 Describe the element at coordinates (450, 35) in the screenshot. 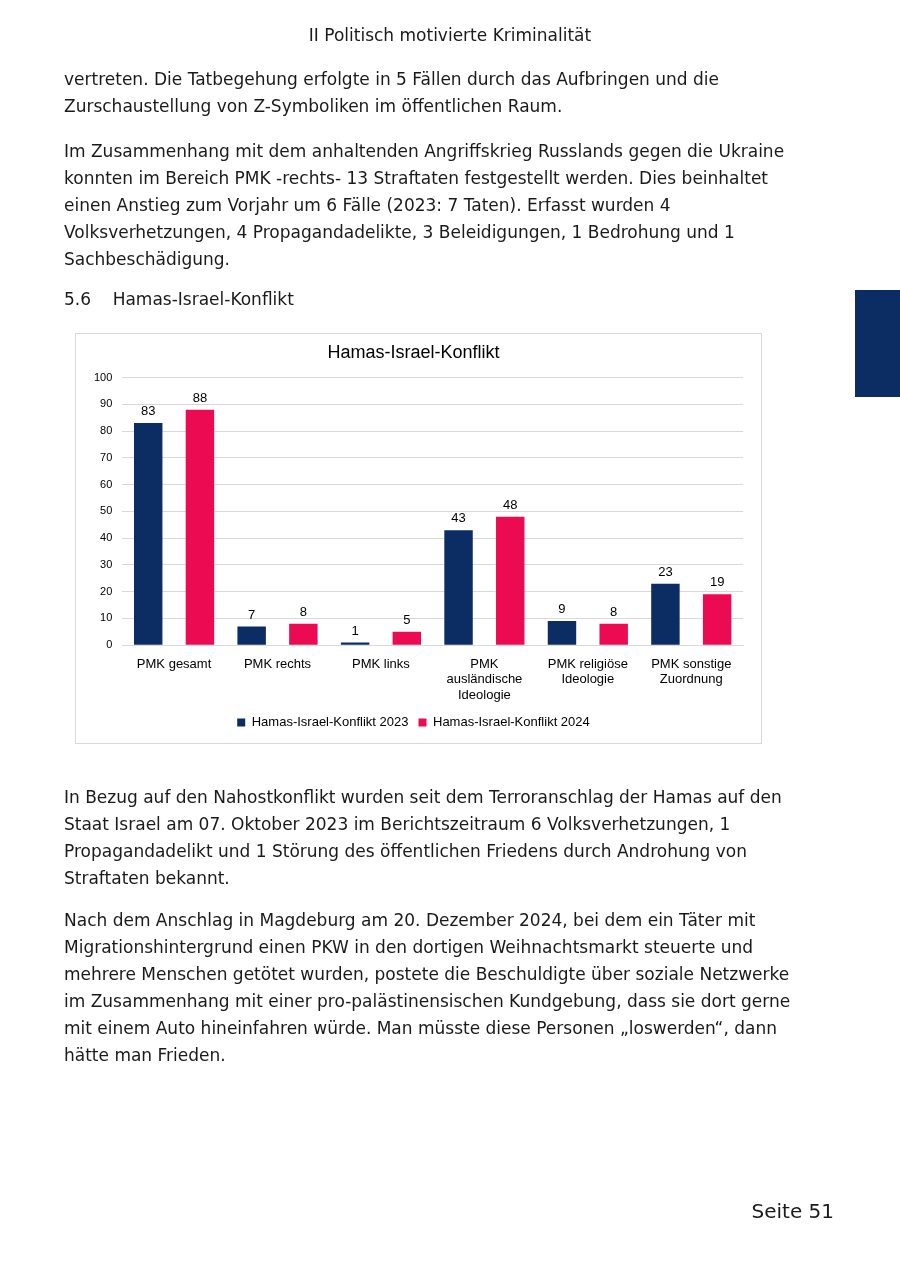

I see `text: II Politisch motivierte Kriminalität` at that location.